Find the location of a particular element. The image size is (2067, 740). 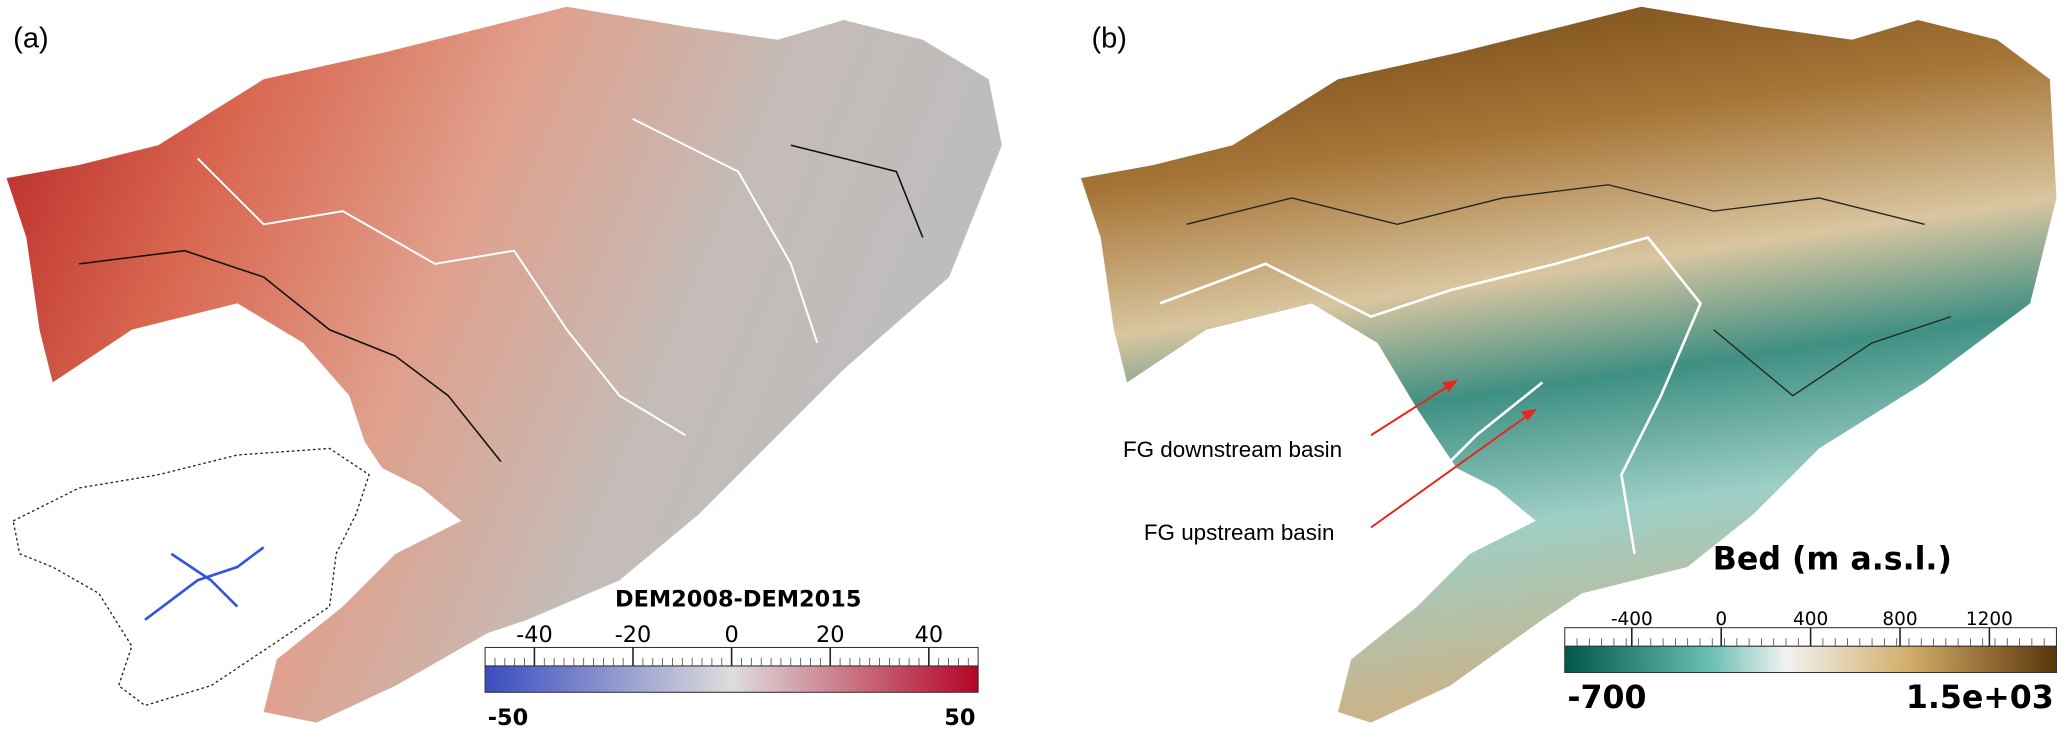

colorbar-tick-label: -20 is located at coordinates (633, 635).